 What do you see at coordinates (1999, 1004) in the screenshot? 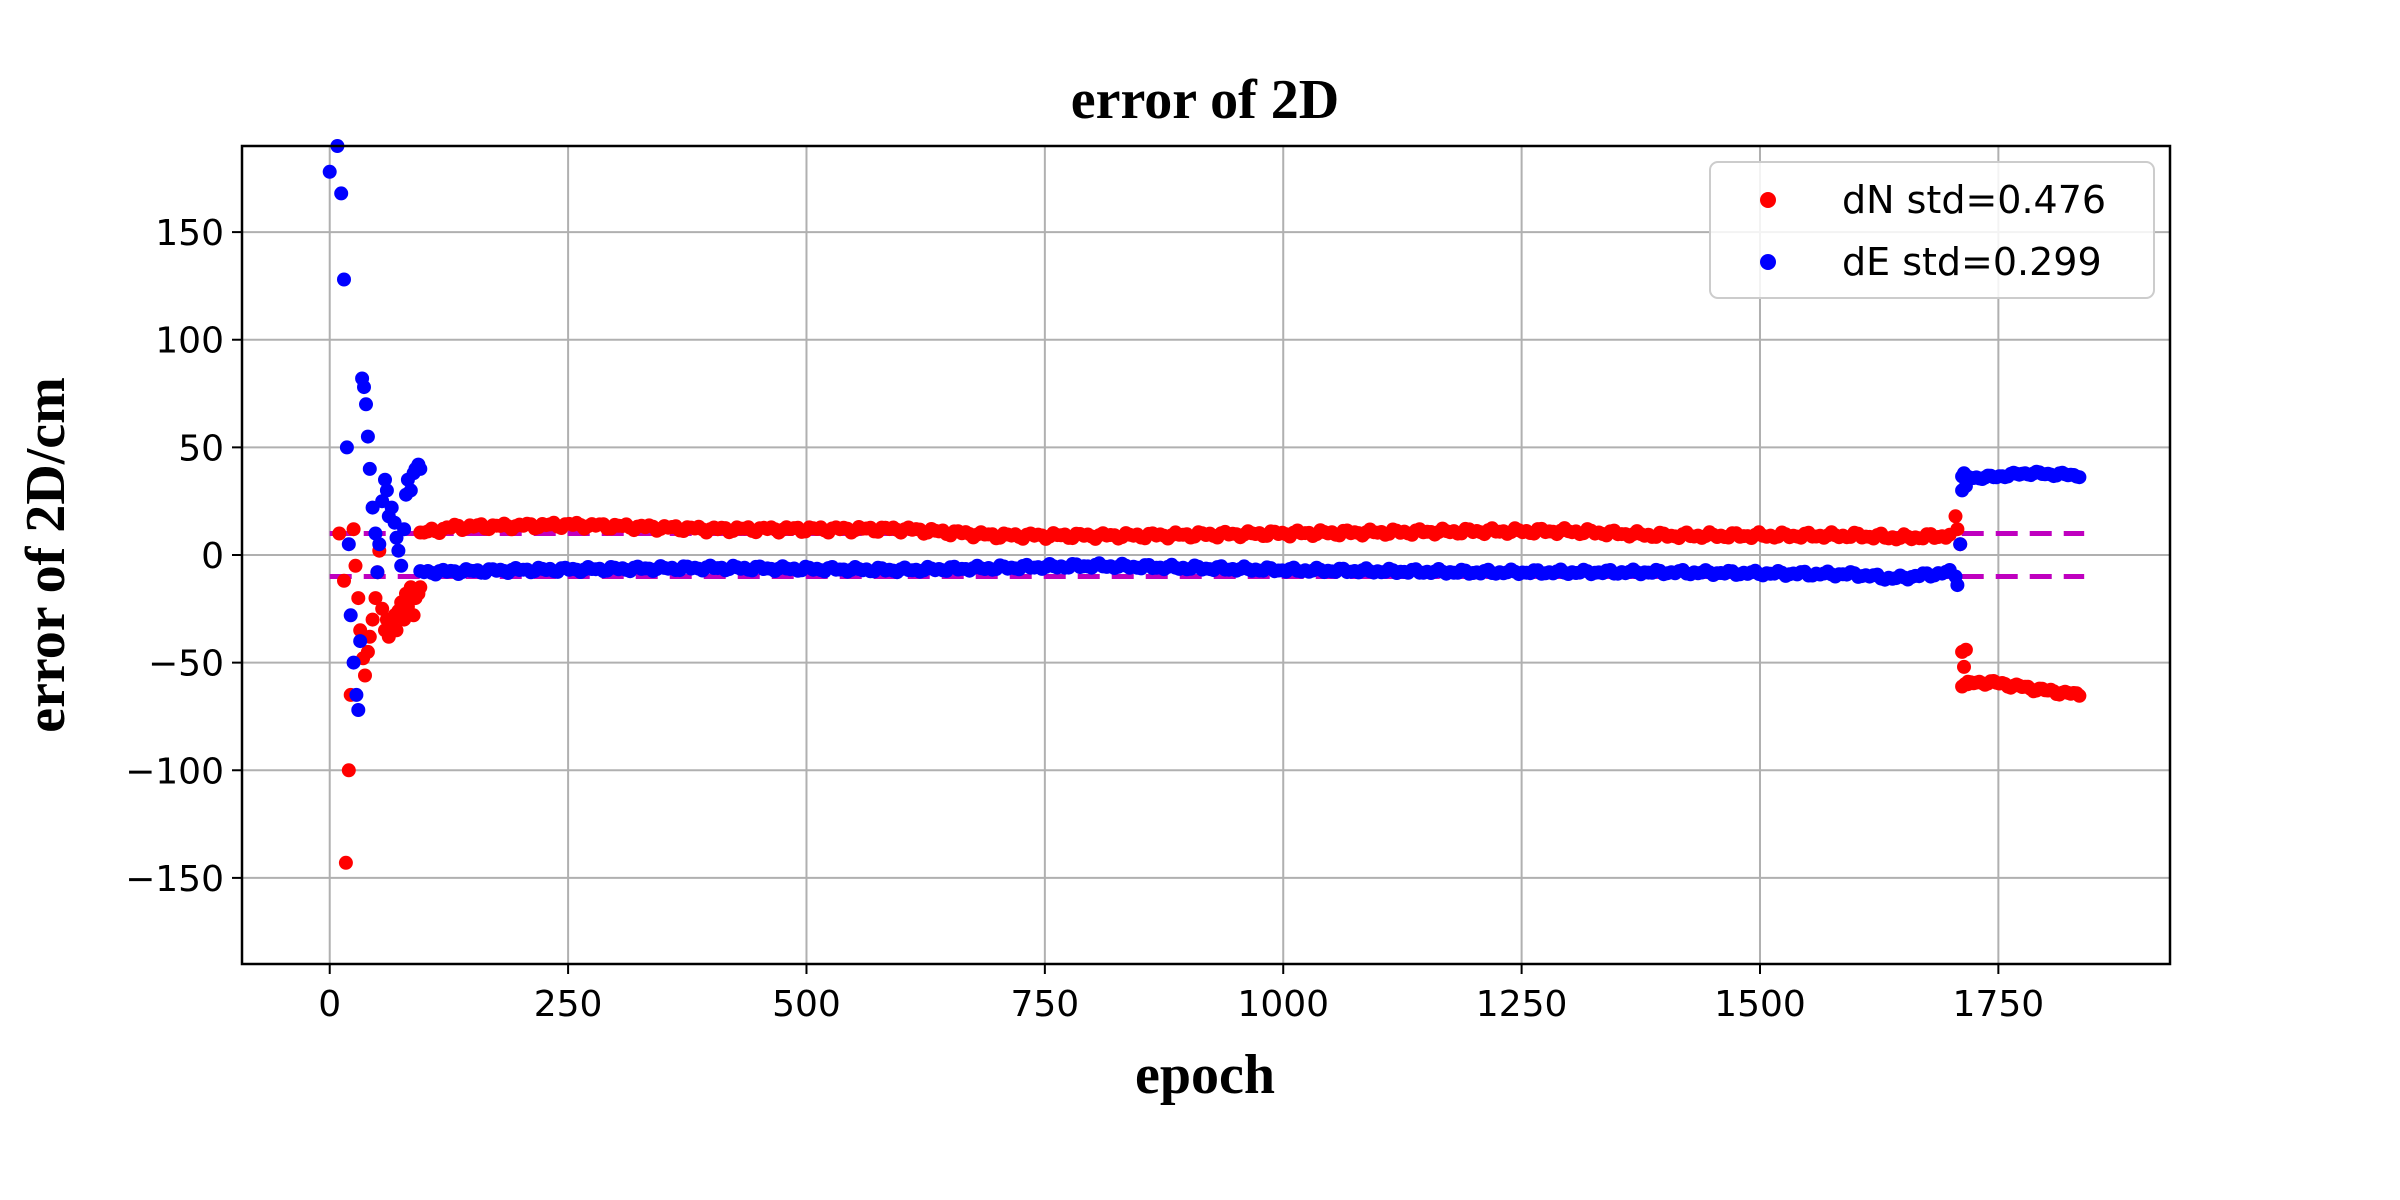
I see `x-tick-label: 1750` at bounding box center [1999, 1004].